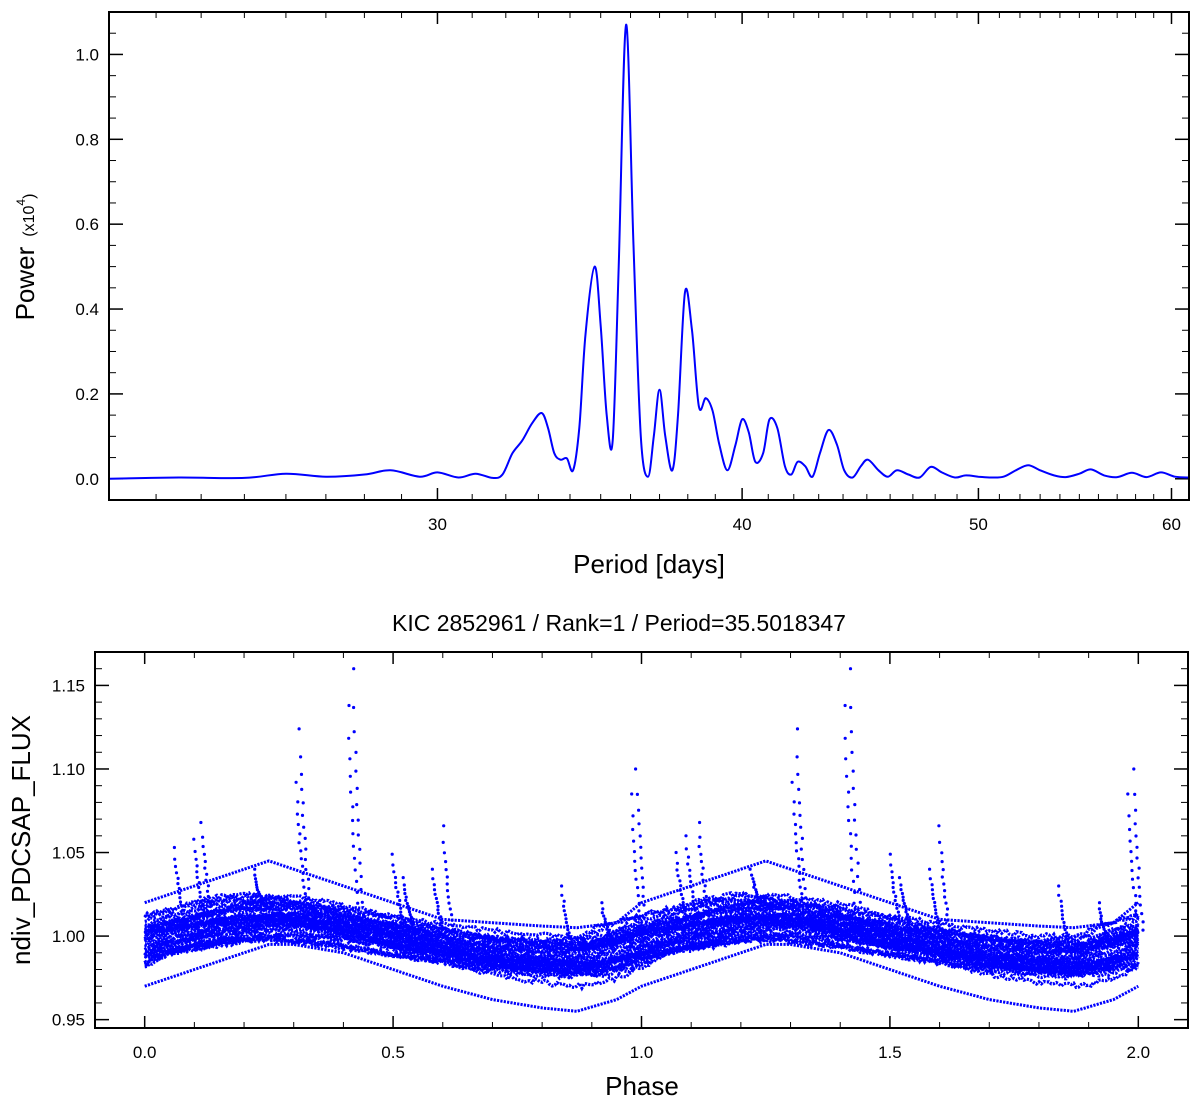 This screenshot has height=1107, width=1200. I want to click on phase-envelope-upper, so click(642, 894).